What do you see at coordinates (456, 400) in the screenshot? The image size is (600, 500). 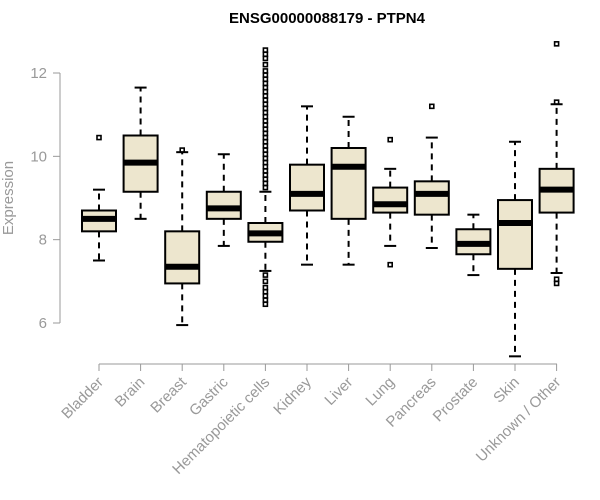 I see `x-tick-label: Prostate` at bounding box center [456, 400].